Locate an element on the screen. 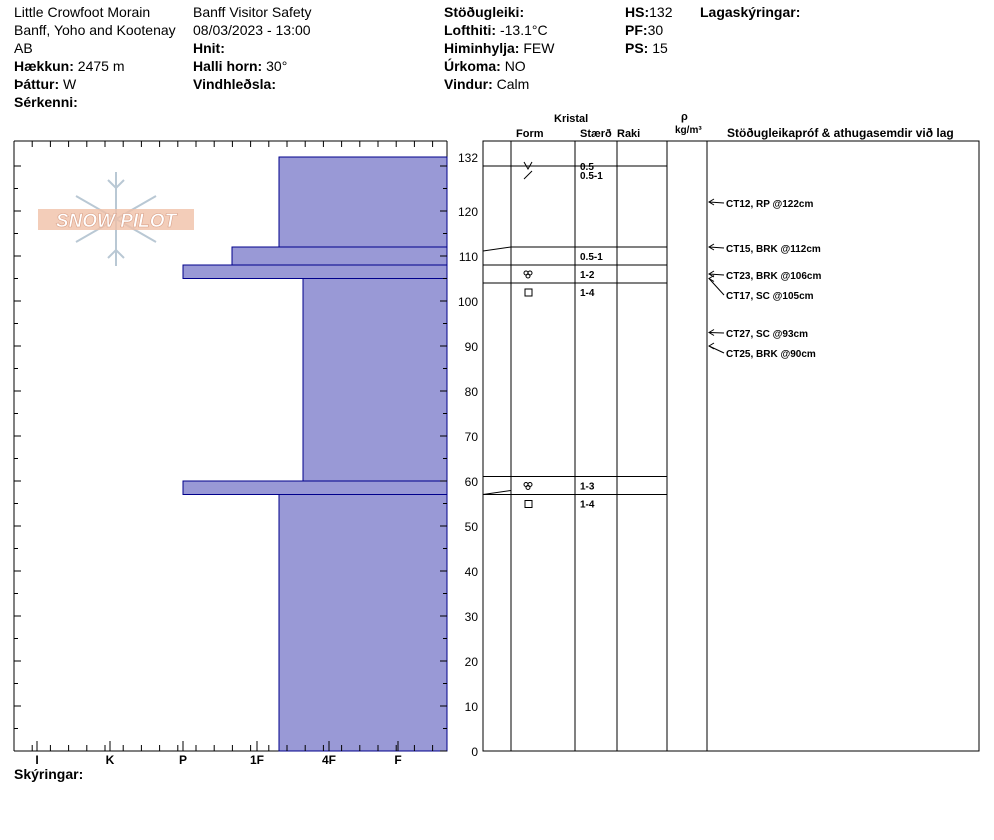 This screenshot has width=994, height=840. region-name: Banff, Yoho and Kootenay is located at coordinates (95, 30).